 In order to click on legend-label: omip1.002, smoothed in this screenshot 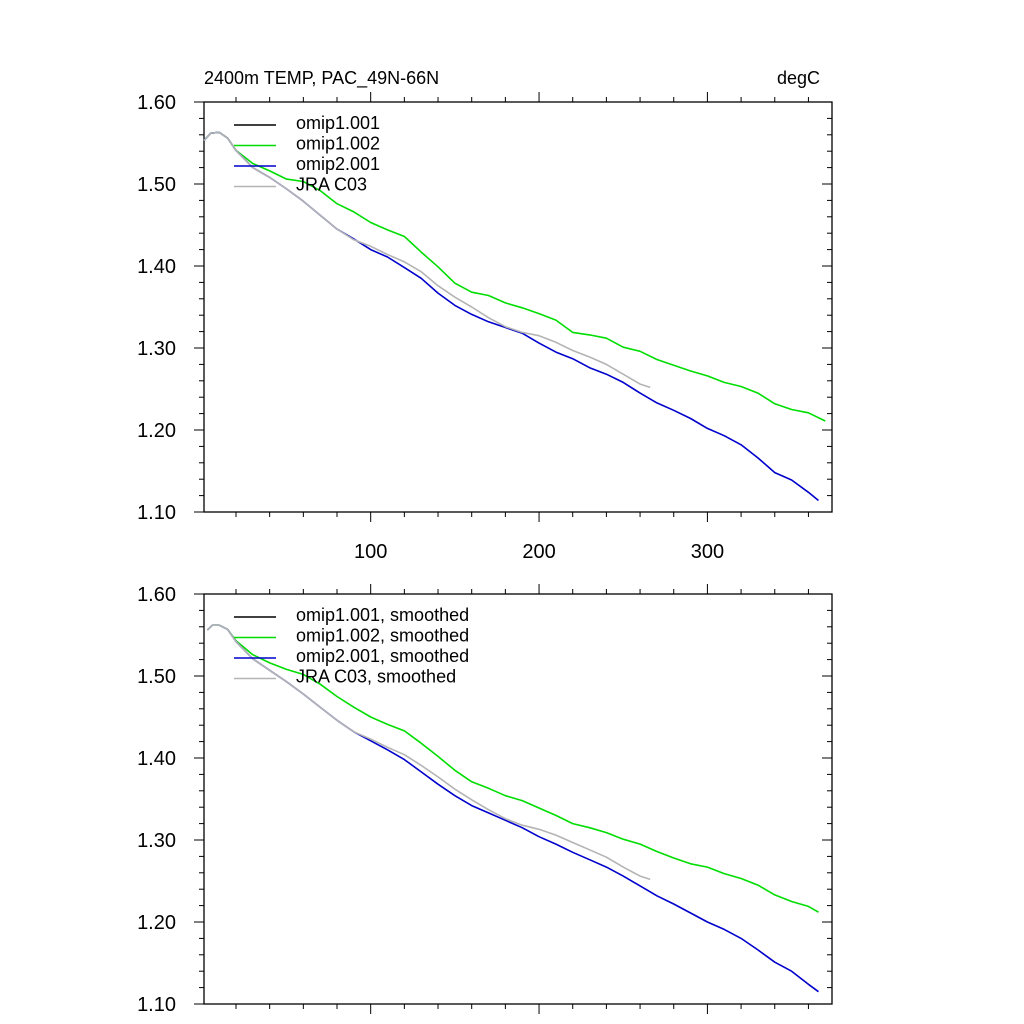, I will do `click(382, 636)`.